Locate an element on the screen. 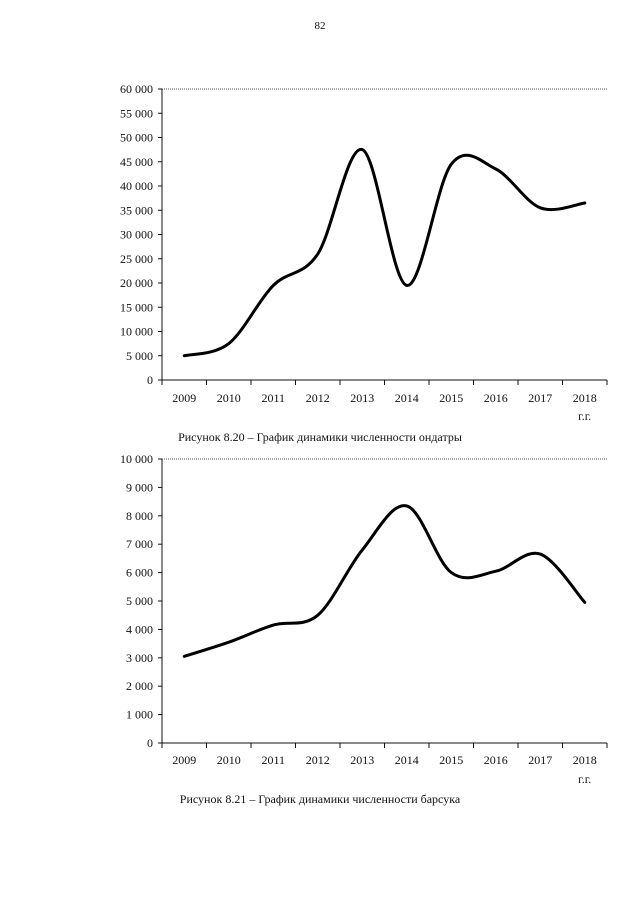 The width and height of the screenshot is (640, 905). y-tick-label: 30 000 is located at coordinates (136, 235).